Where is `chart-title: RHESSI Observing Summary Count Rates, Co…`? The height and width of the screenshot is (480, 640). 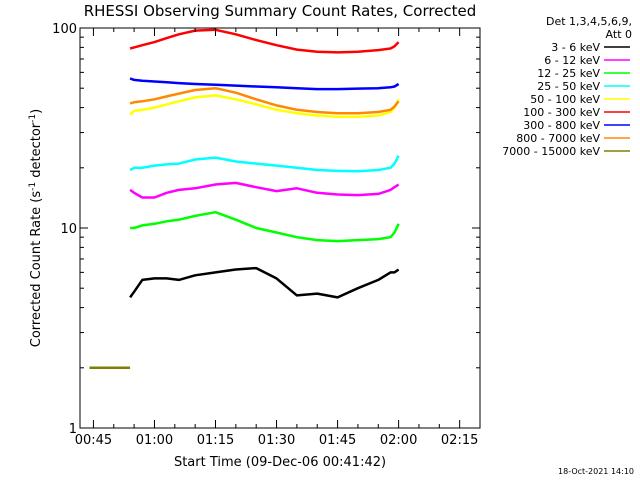
chart-title: RHESSI Observing Summary Count Rates, Co… is located at coordinates (280, 11).